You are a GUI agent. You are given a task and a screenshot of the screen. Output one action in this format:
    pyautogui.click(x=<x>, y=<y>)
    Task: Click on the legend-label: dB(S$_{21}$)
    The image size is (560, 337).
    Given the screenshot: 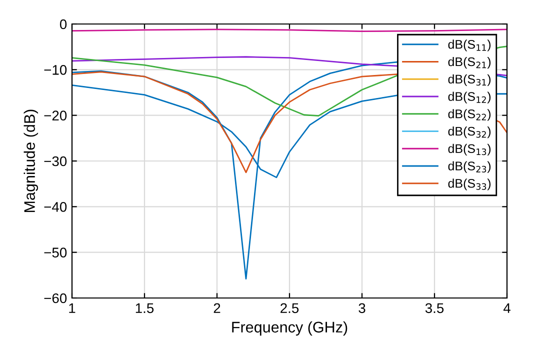 What is the action you would take?
    pyautogui.click(x=469, y=63)
    